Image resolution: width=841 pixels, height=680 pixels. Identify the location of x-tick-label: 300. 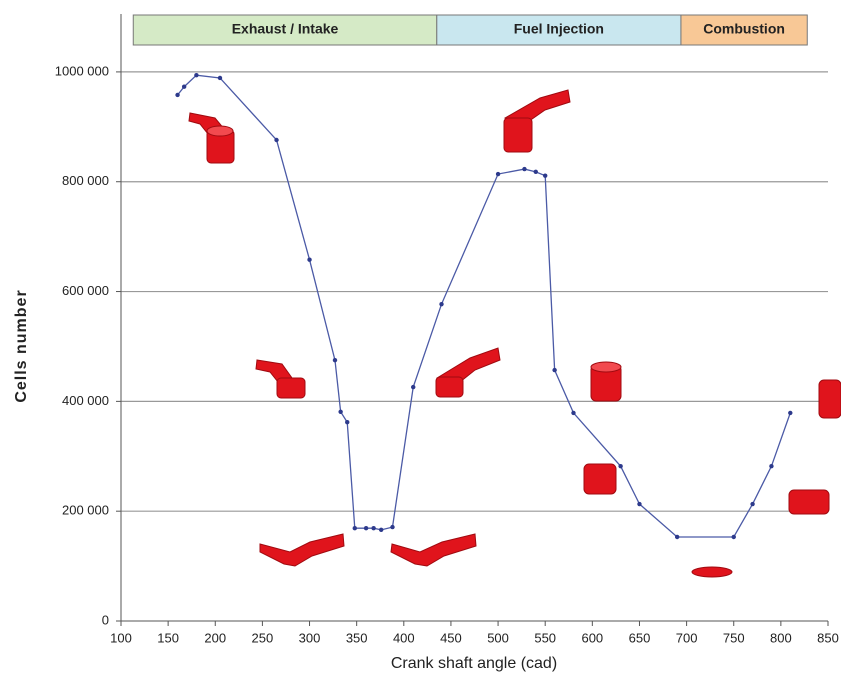
(310, 637).